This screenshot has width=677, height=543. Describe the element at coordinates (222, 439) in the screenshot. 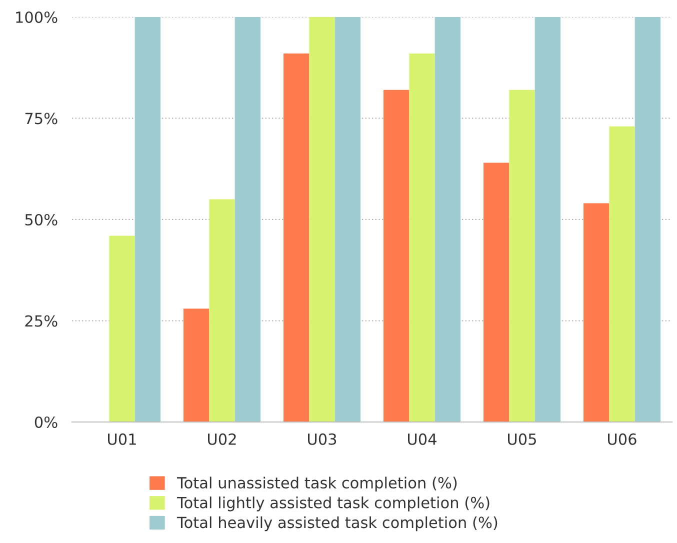

I see `x-tick-label: U02` at that location.